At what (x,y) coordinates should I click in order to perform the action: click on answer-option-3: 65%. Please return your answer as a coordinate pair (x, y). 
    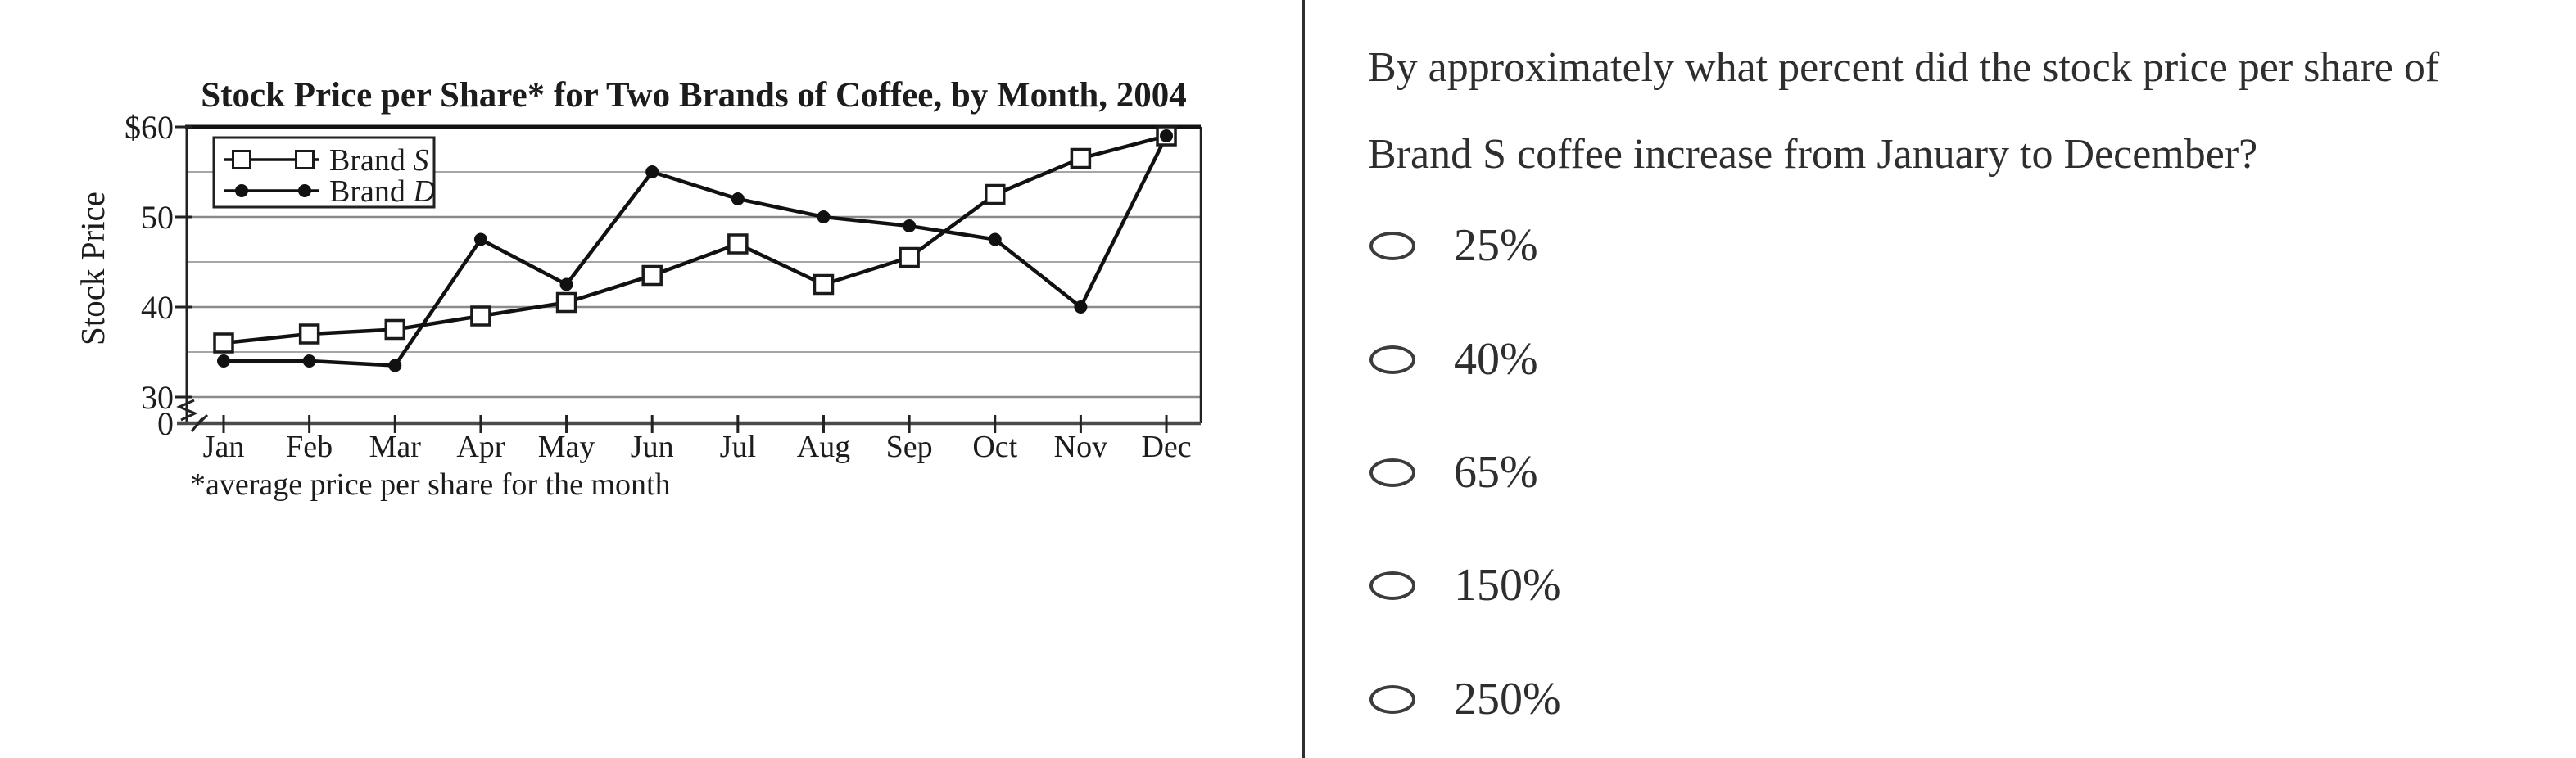
    Looking at the image, I should click on (1453, 472).